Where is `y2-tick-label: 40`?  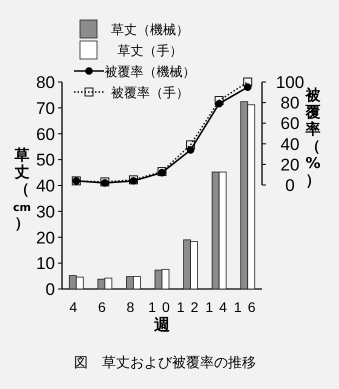 y2-tick-label: 40 is located at coordinates (290, 144).